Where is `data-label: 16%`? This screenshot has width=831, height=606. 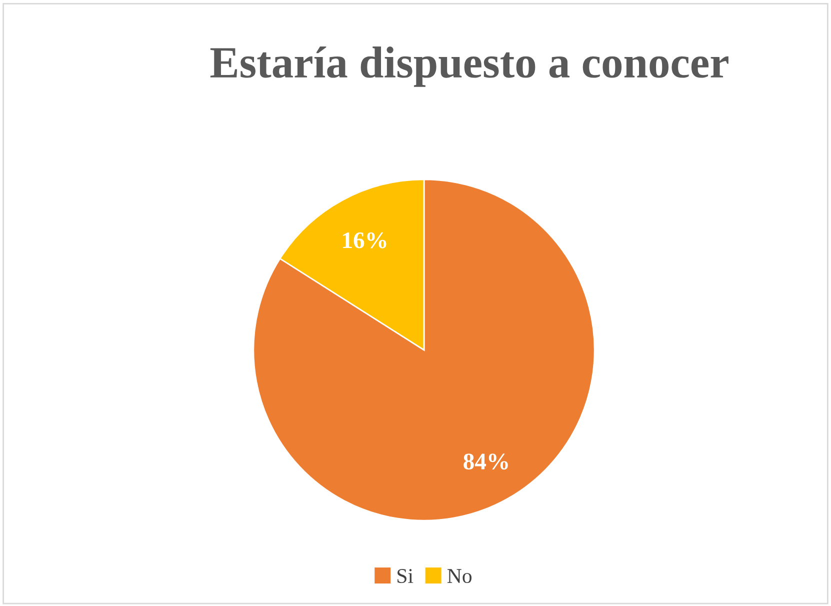
data-label: 16% is located at coordinates (364, 240).